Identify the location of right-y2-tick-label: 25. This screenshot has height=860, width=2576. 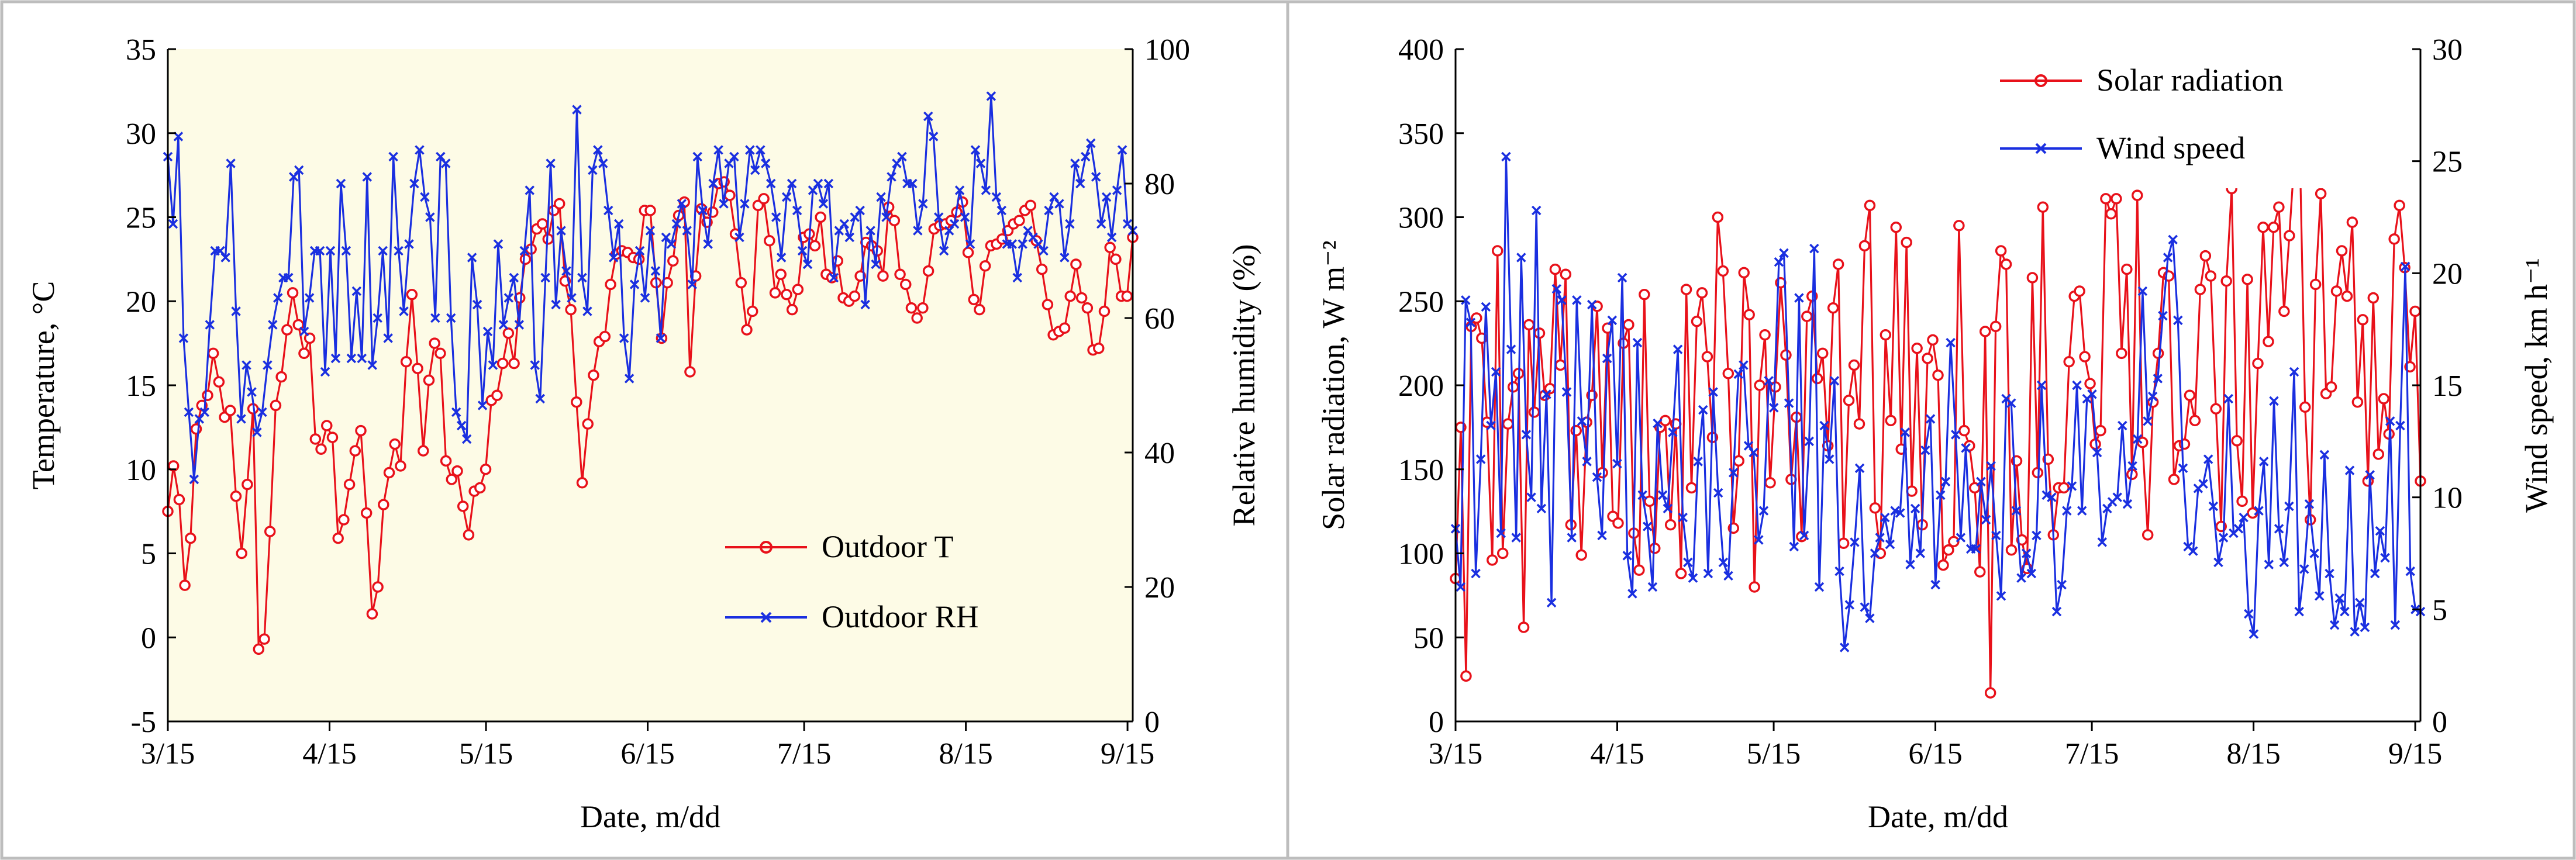
(2448, 162).